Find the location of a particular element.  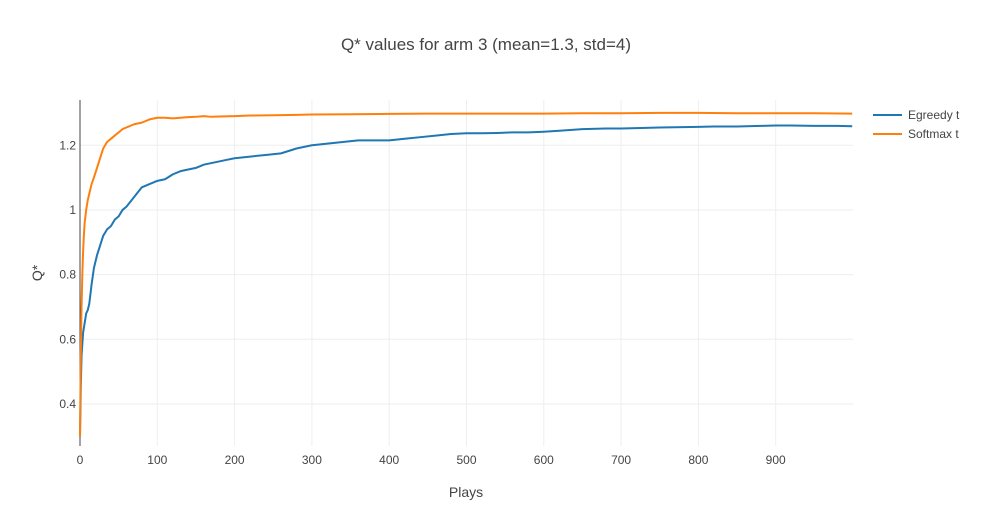

y-tick-label: 1 is located at coordinates (72, 210).